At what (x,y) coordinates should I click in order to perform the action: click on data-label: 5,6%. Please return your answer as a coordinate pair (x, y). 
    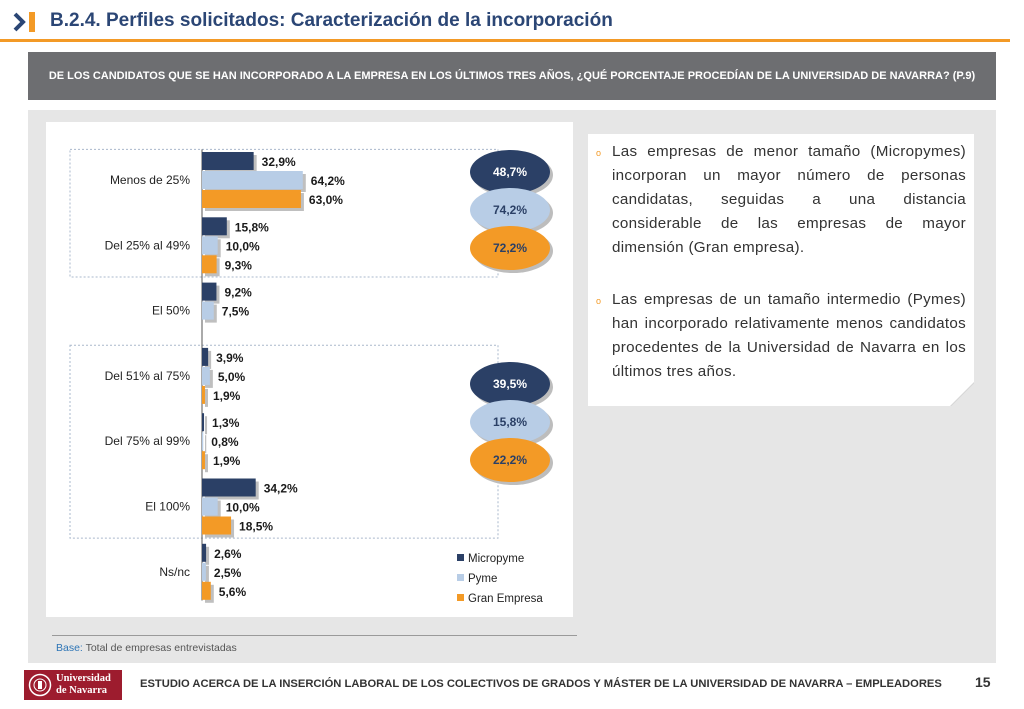
    Looking at the image, I should click on (233, 592).